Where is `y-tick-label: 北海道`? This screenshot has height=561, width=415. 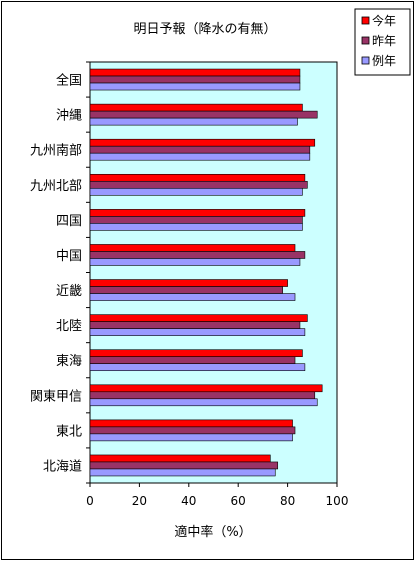
y-tick-label: 北海道 is located at coordinates (62, 466).